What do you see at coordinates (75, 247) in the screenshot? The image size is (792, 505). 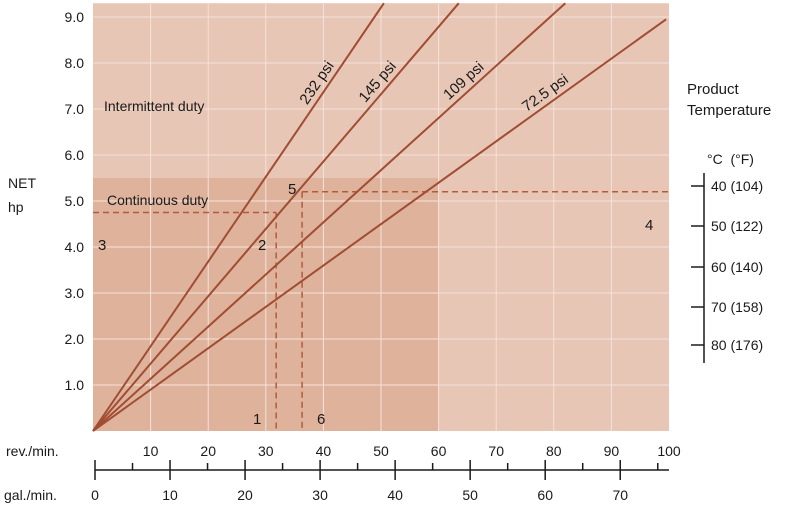 I see `y-tick-label: 4.0` at bounding box center [75, 247].